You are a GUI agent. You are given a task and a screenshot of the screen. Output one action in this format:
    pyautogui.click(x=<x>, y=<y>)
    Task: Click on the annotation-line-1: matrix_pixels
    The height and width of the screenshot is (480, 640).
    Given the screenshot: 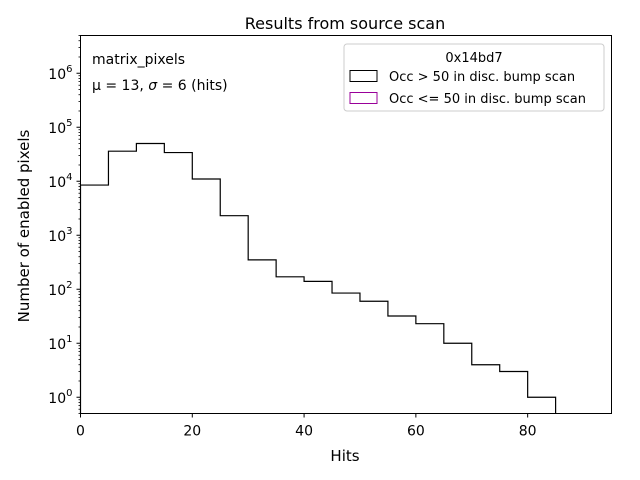 What is the action you would take?
    pyautogui.click(x=138, y=60)
    